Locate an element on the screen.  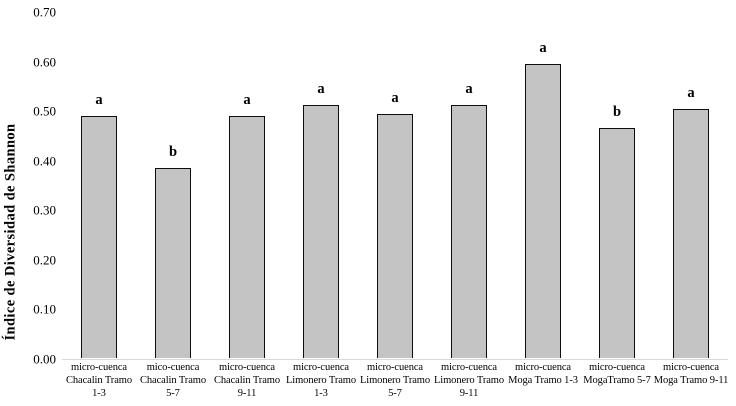
x-axis-category-label: micro-cuenca Limonero Tramo 5-7 is located at coordinates (395, 380).